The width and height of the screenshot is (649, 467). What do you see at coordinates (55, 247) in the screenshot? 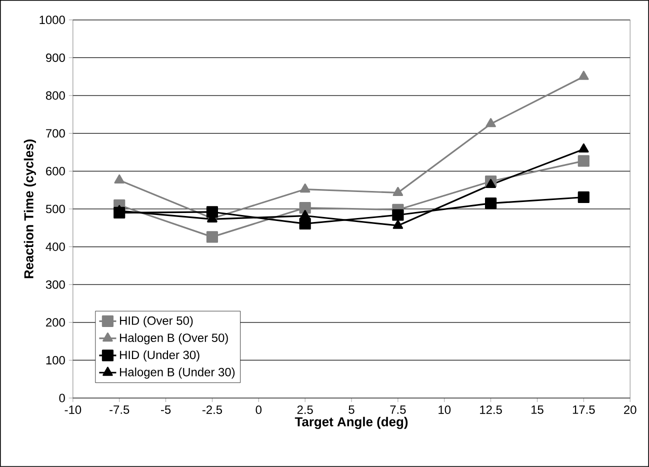
I see `y-tick-label: 400` at bounding box center [55, 247].